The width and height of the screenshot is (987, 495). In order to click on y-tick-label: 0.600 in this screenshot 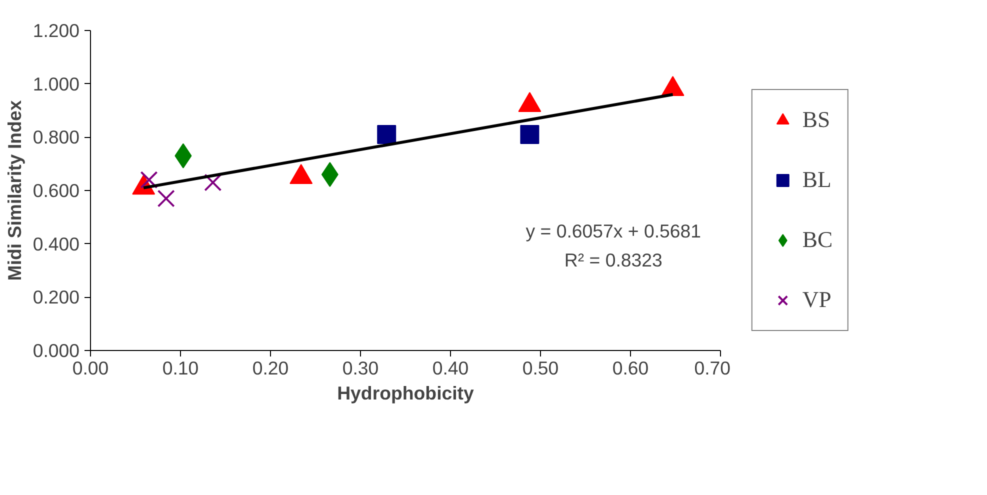, I will do `click(56, 190)`.